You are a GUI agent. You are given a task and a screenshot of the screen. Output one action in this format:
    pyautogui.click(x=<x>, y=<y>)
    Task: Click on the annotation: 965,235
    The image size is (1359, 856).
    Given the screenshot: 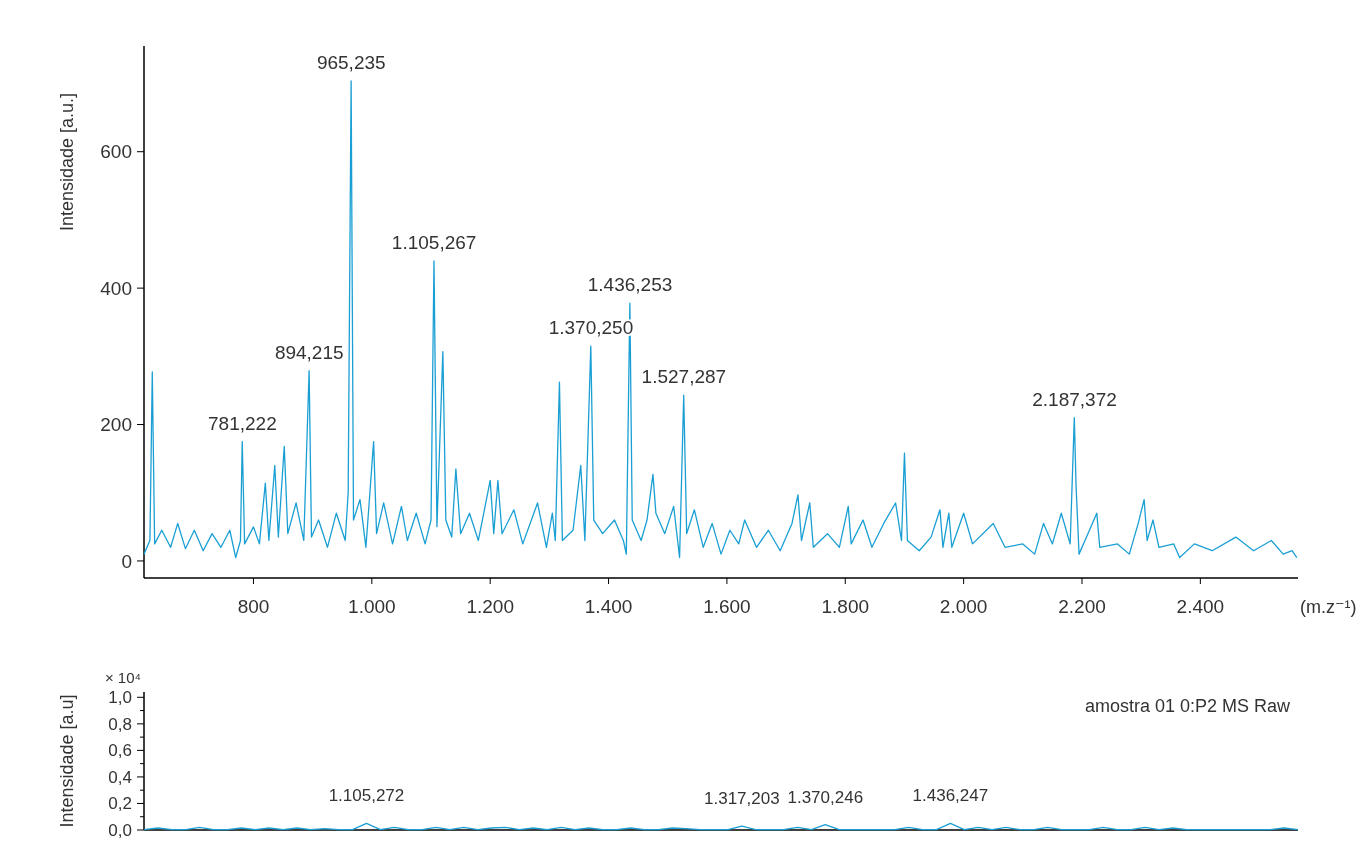 What is the action you would take?
    pyautogui.click(x=351, y=62)
    